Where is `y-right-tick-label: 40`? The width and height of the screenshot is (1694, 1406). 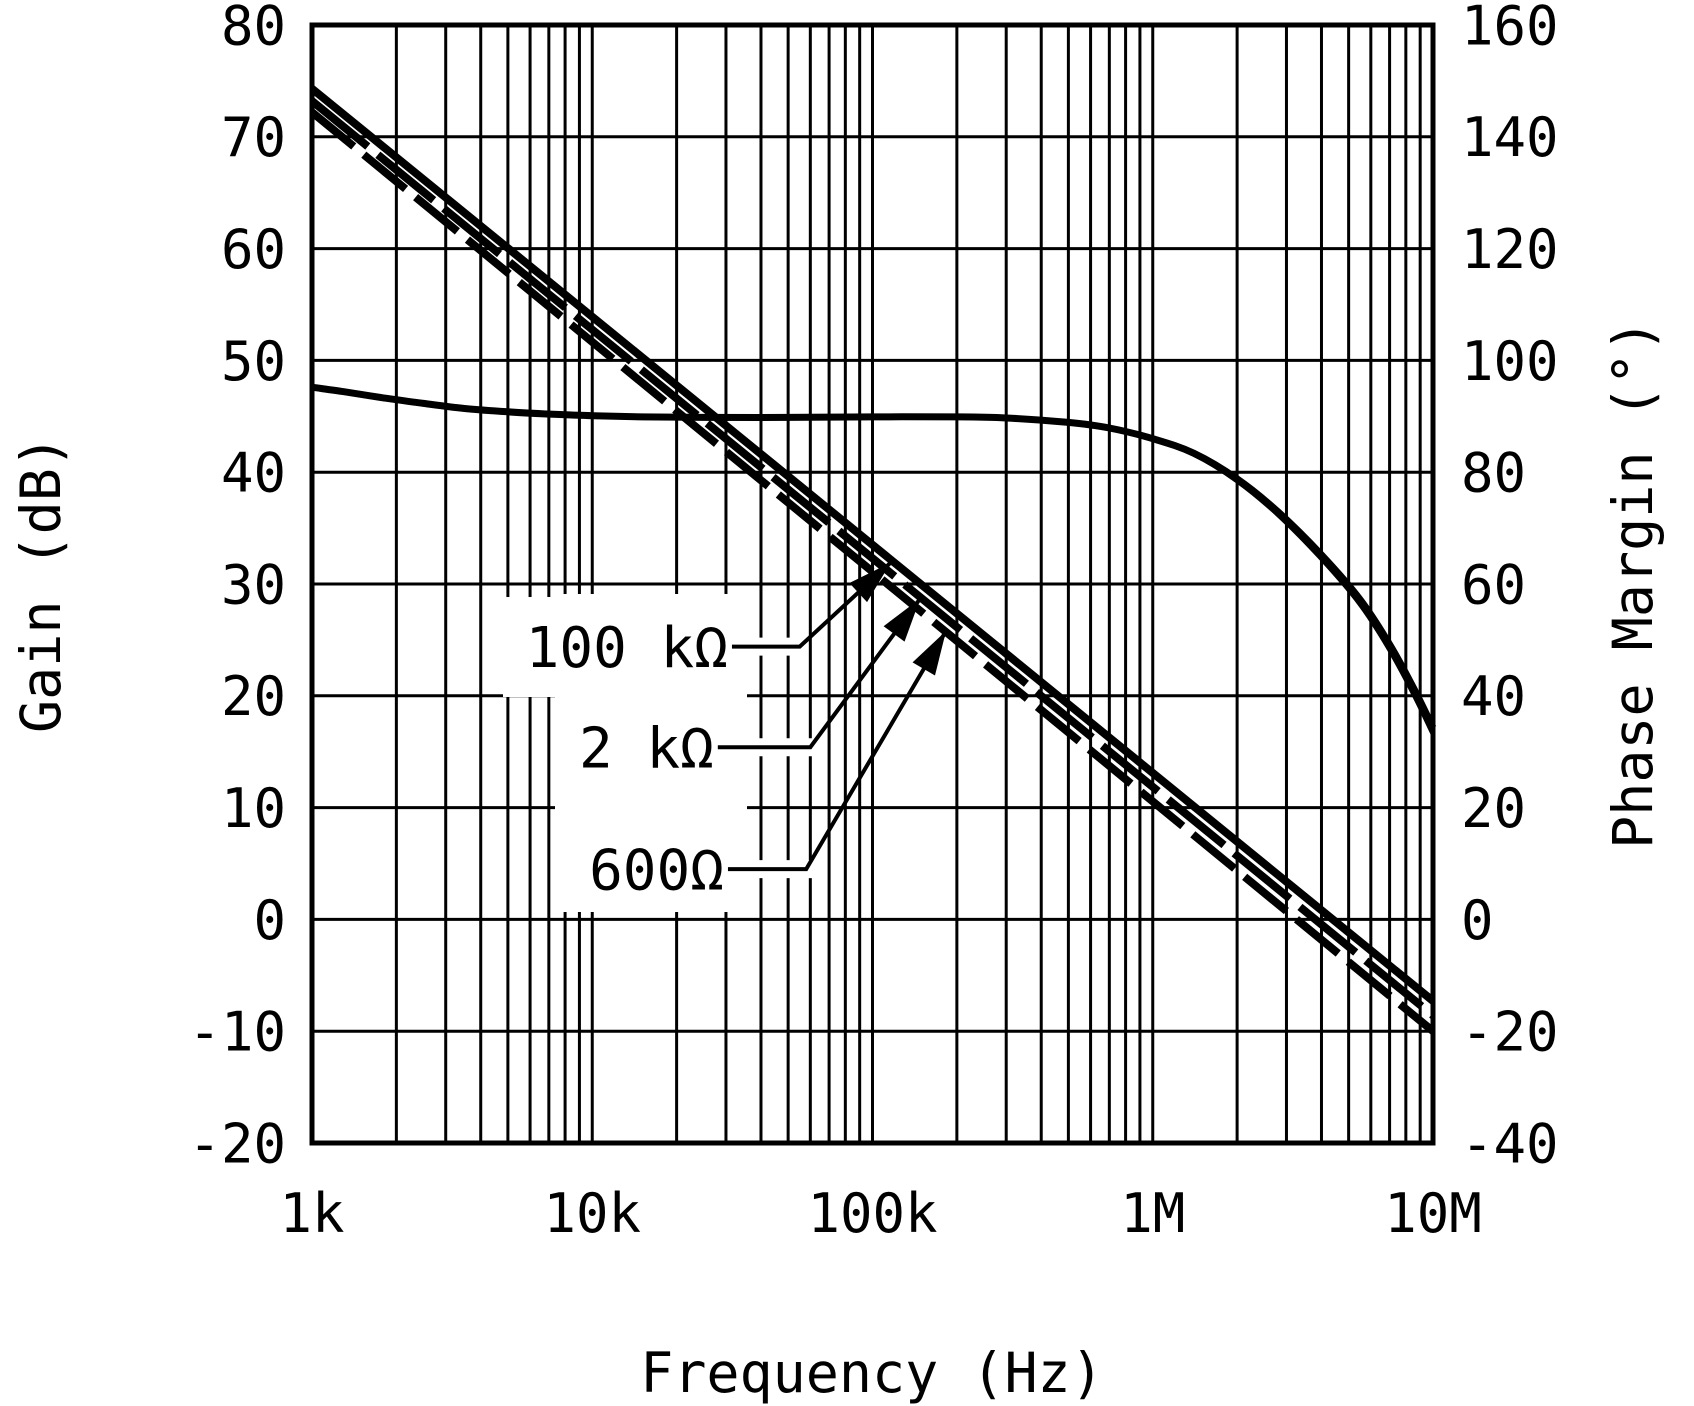 y-right-tick-label: 40 is located at coordinates (1493, 696).